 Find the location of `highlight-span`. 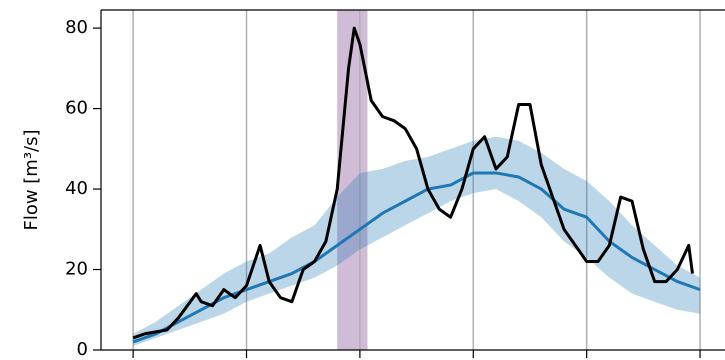

highlight-span is located at coordinates (352, 180).